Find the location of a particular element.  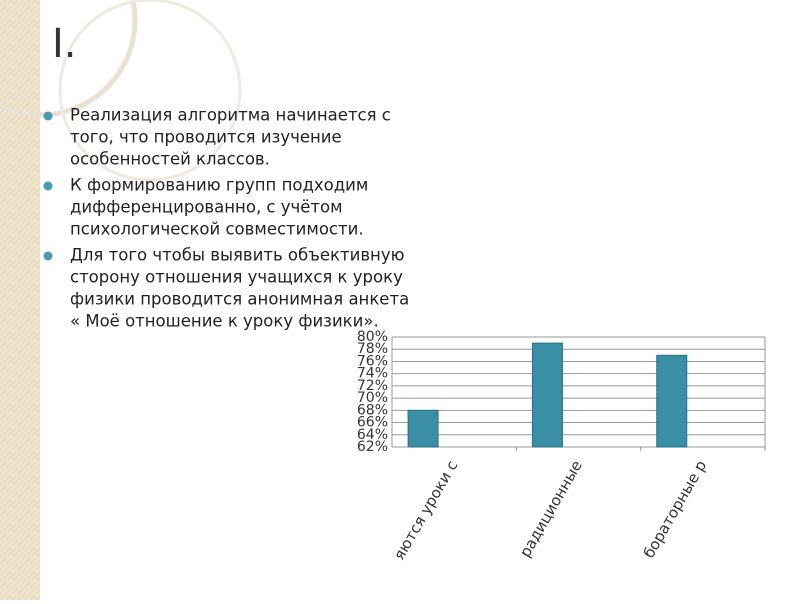

bullet-text: дифференцированно, с учётом is located at coordinates (206, 207).